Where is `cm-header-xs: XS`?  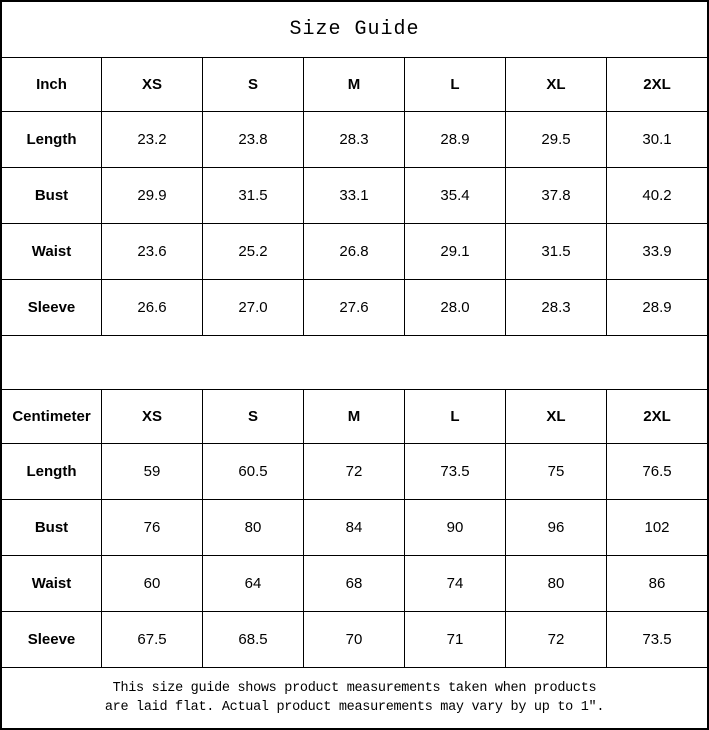 cm-header-xs: XS is located at coordinates (152, 416).